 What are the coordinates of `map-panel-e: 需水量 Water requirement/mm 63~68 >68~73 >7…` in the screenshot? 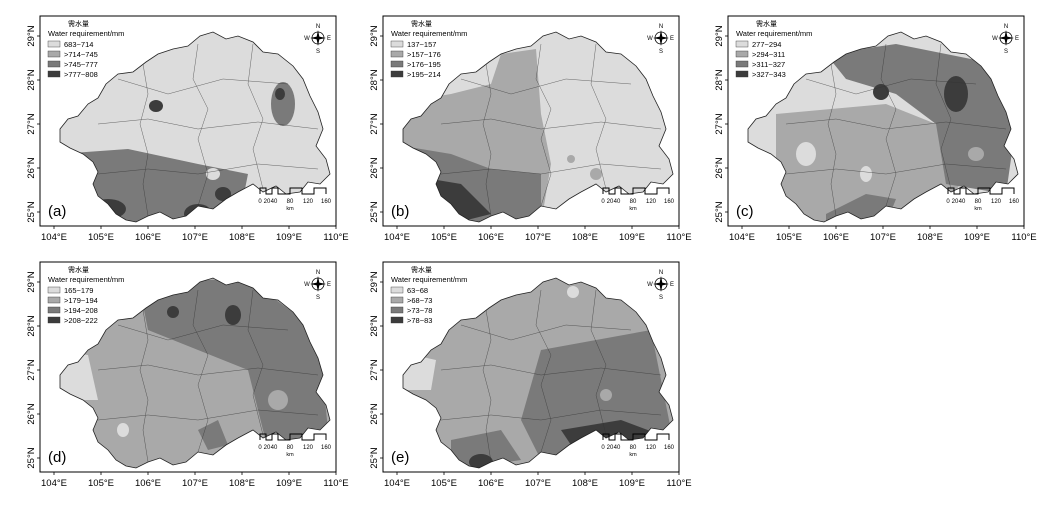 It's located at (530, 375).